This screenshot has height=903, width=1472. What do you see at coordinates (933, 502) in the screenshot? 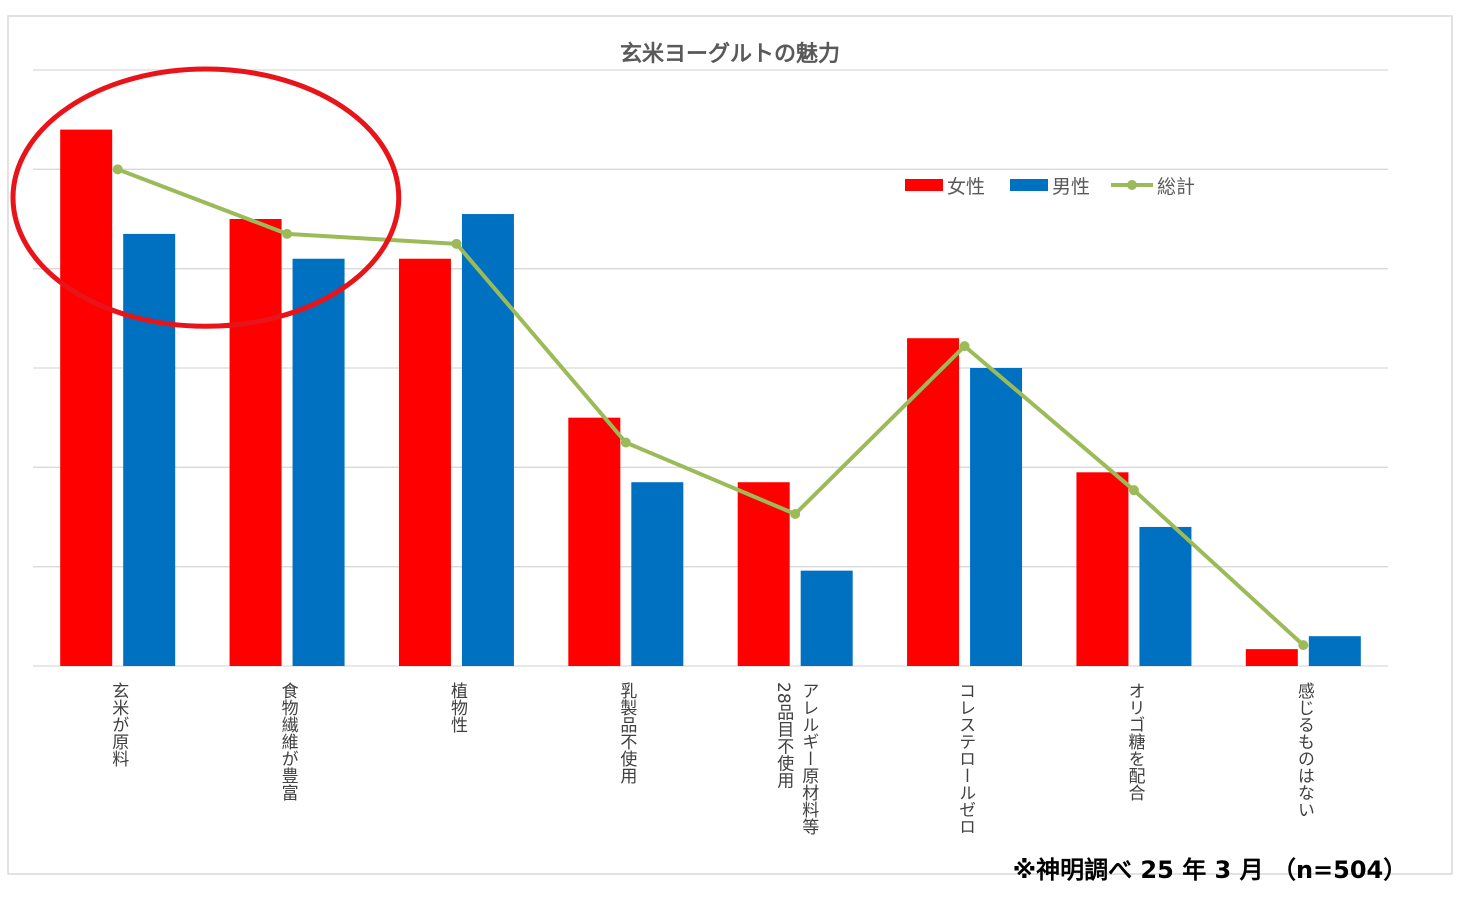
I see `bar-女性-5` at bounding box center [933, 502].